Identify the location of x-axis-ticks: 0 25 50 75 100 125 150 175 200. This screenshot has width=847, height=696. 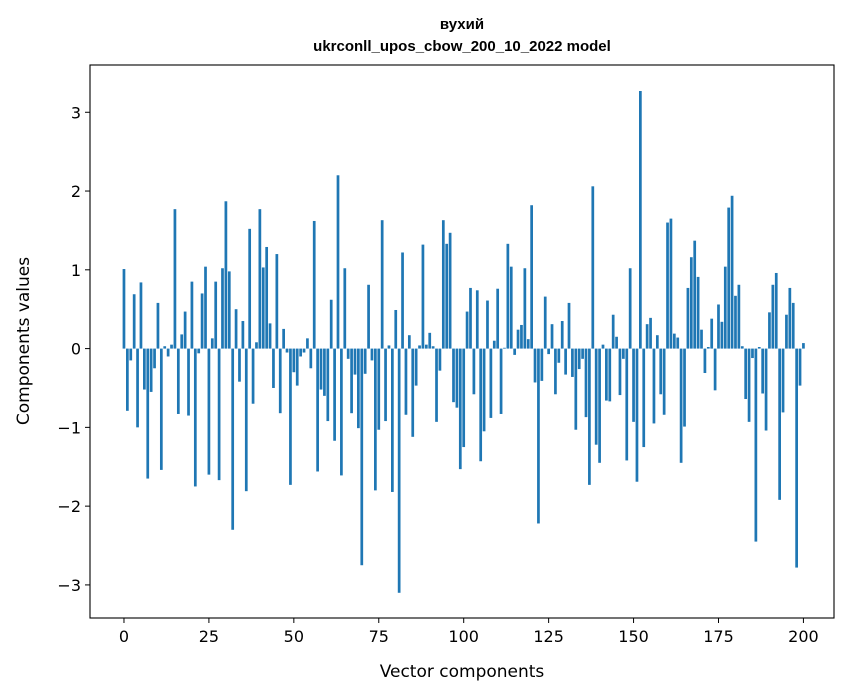
(469, 632).